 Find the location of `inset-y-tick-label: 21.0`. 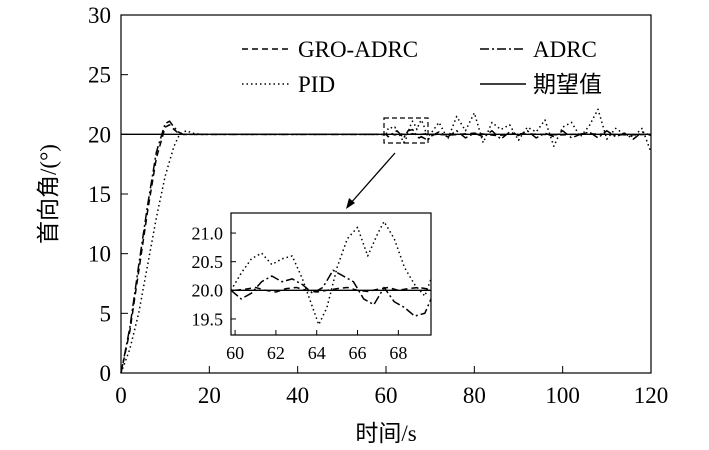

inset-y-tick-label: 21.0 is located at coordinates (208, 233).